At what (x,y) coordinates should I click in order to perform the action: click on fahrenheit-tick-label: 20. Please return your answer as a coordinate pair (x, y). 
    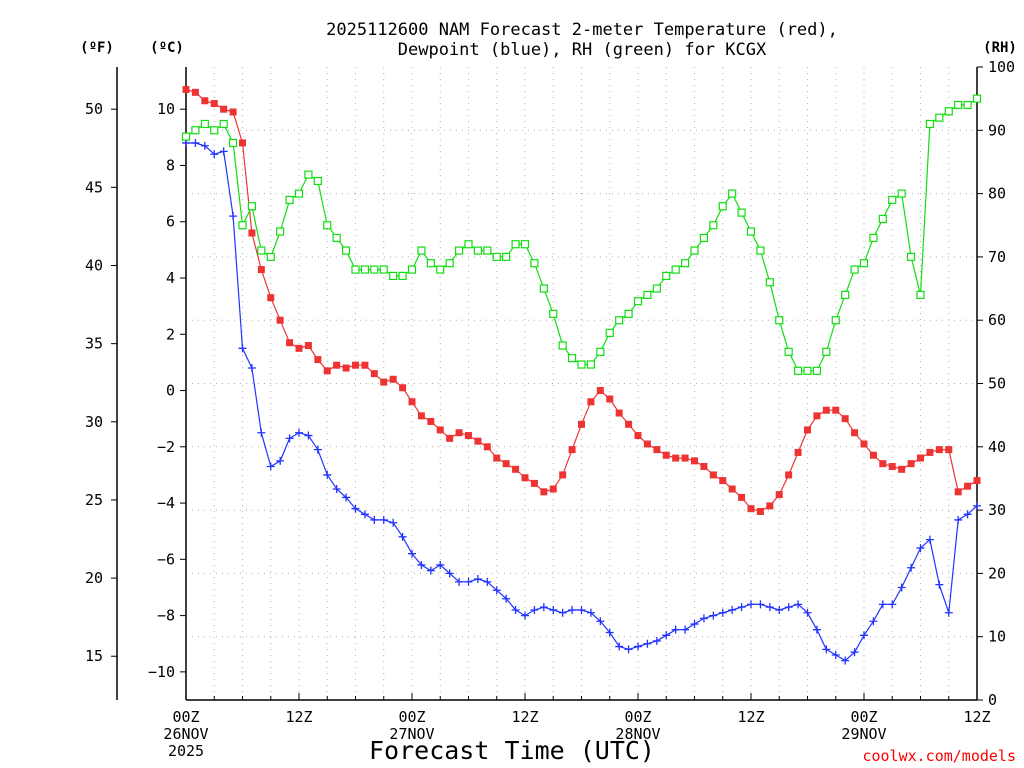
    Looking at the image, I should click on (94, 578).